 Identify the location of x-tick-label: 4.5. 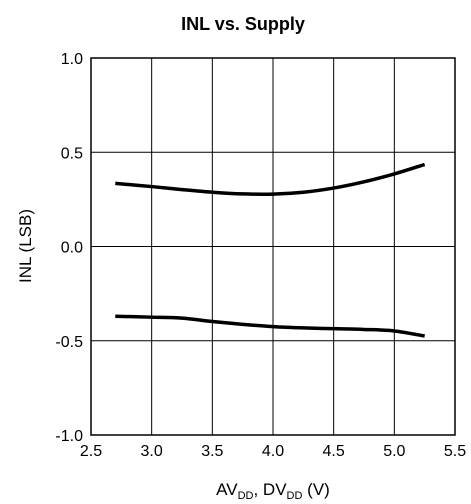
(334, 451).